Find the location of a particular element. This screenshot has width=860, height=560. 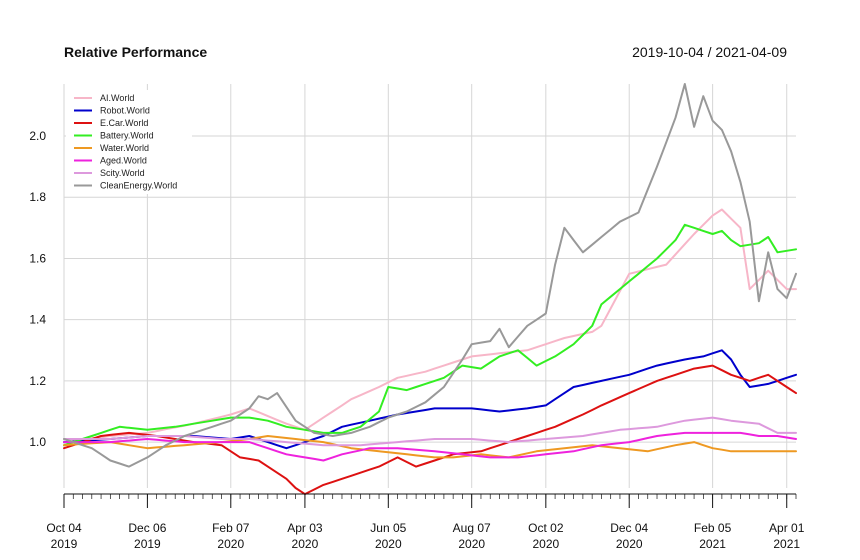

x-tick-label-date: Dec 06 is located at coordinates (147, 528).